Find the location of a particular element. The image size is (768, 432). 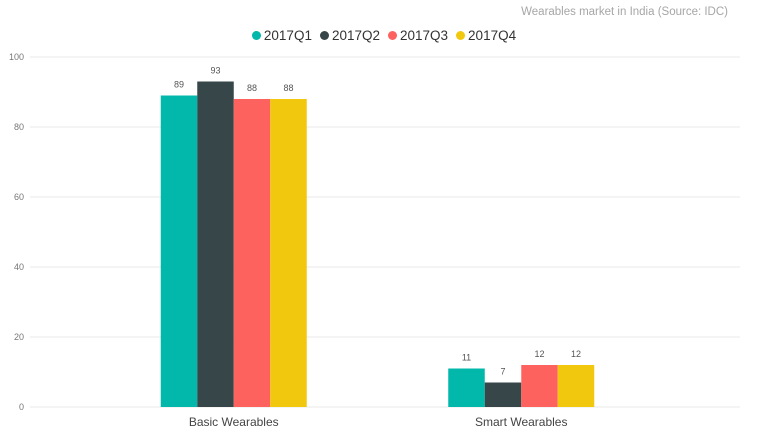

bar-2017q4-basic-wearables is located at coordinates (288, 253).